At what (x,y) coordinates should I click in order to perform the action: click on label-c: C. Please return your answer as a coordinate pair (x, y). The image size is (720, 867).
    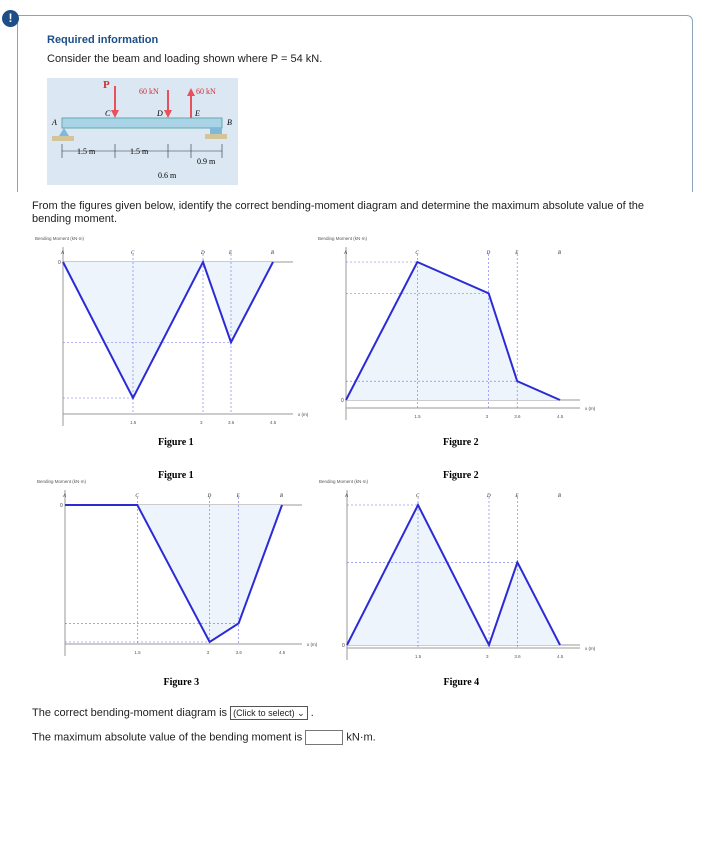
    Looking at the image, I should click on (108, 113).